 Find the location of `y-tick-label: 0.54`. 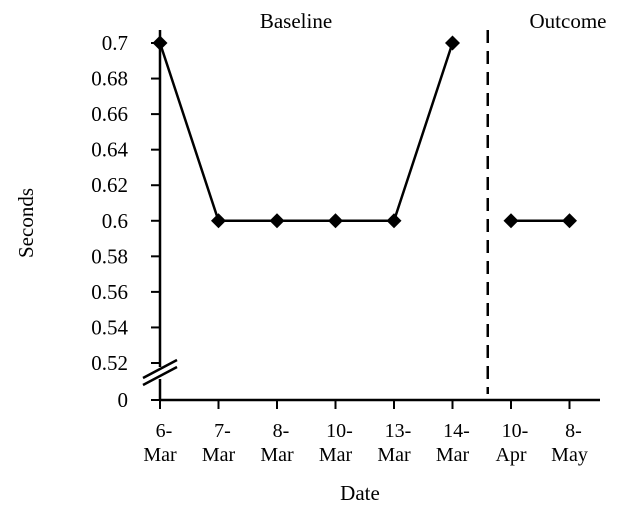

y-tick-label: 0.54 is located at coordinates (109, 327).